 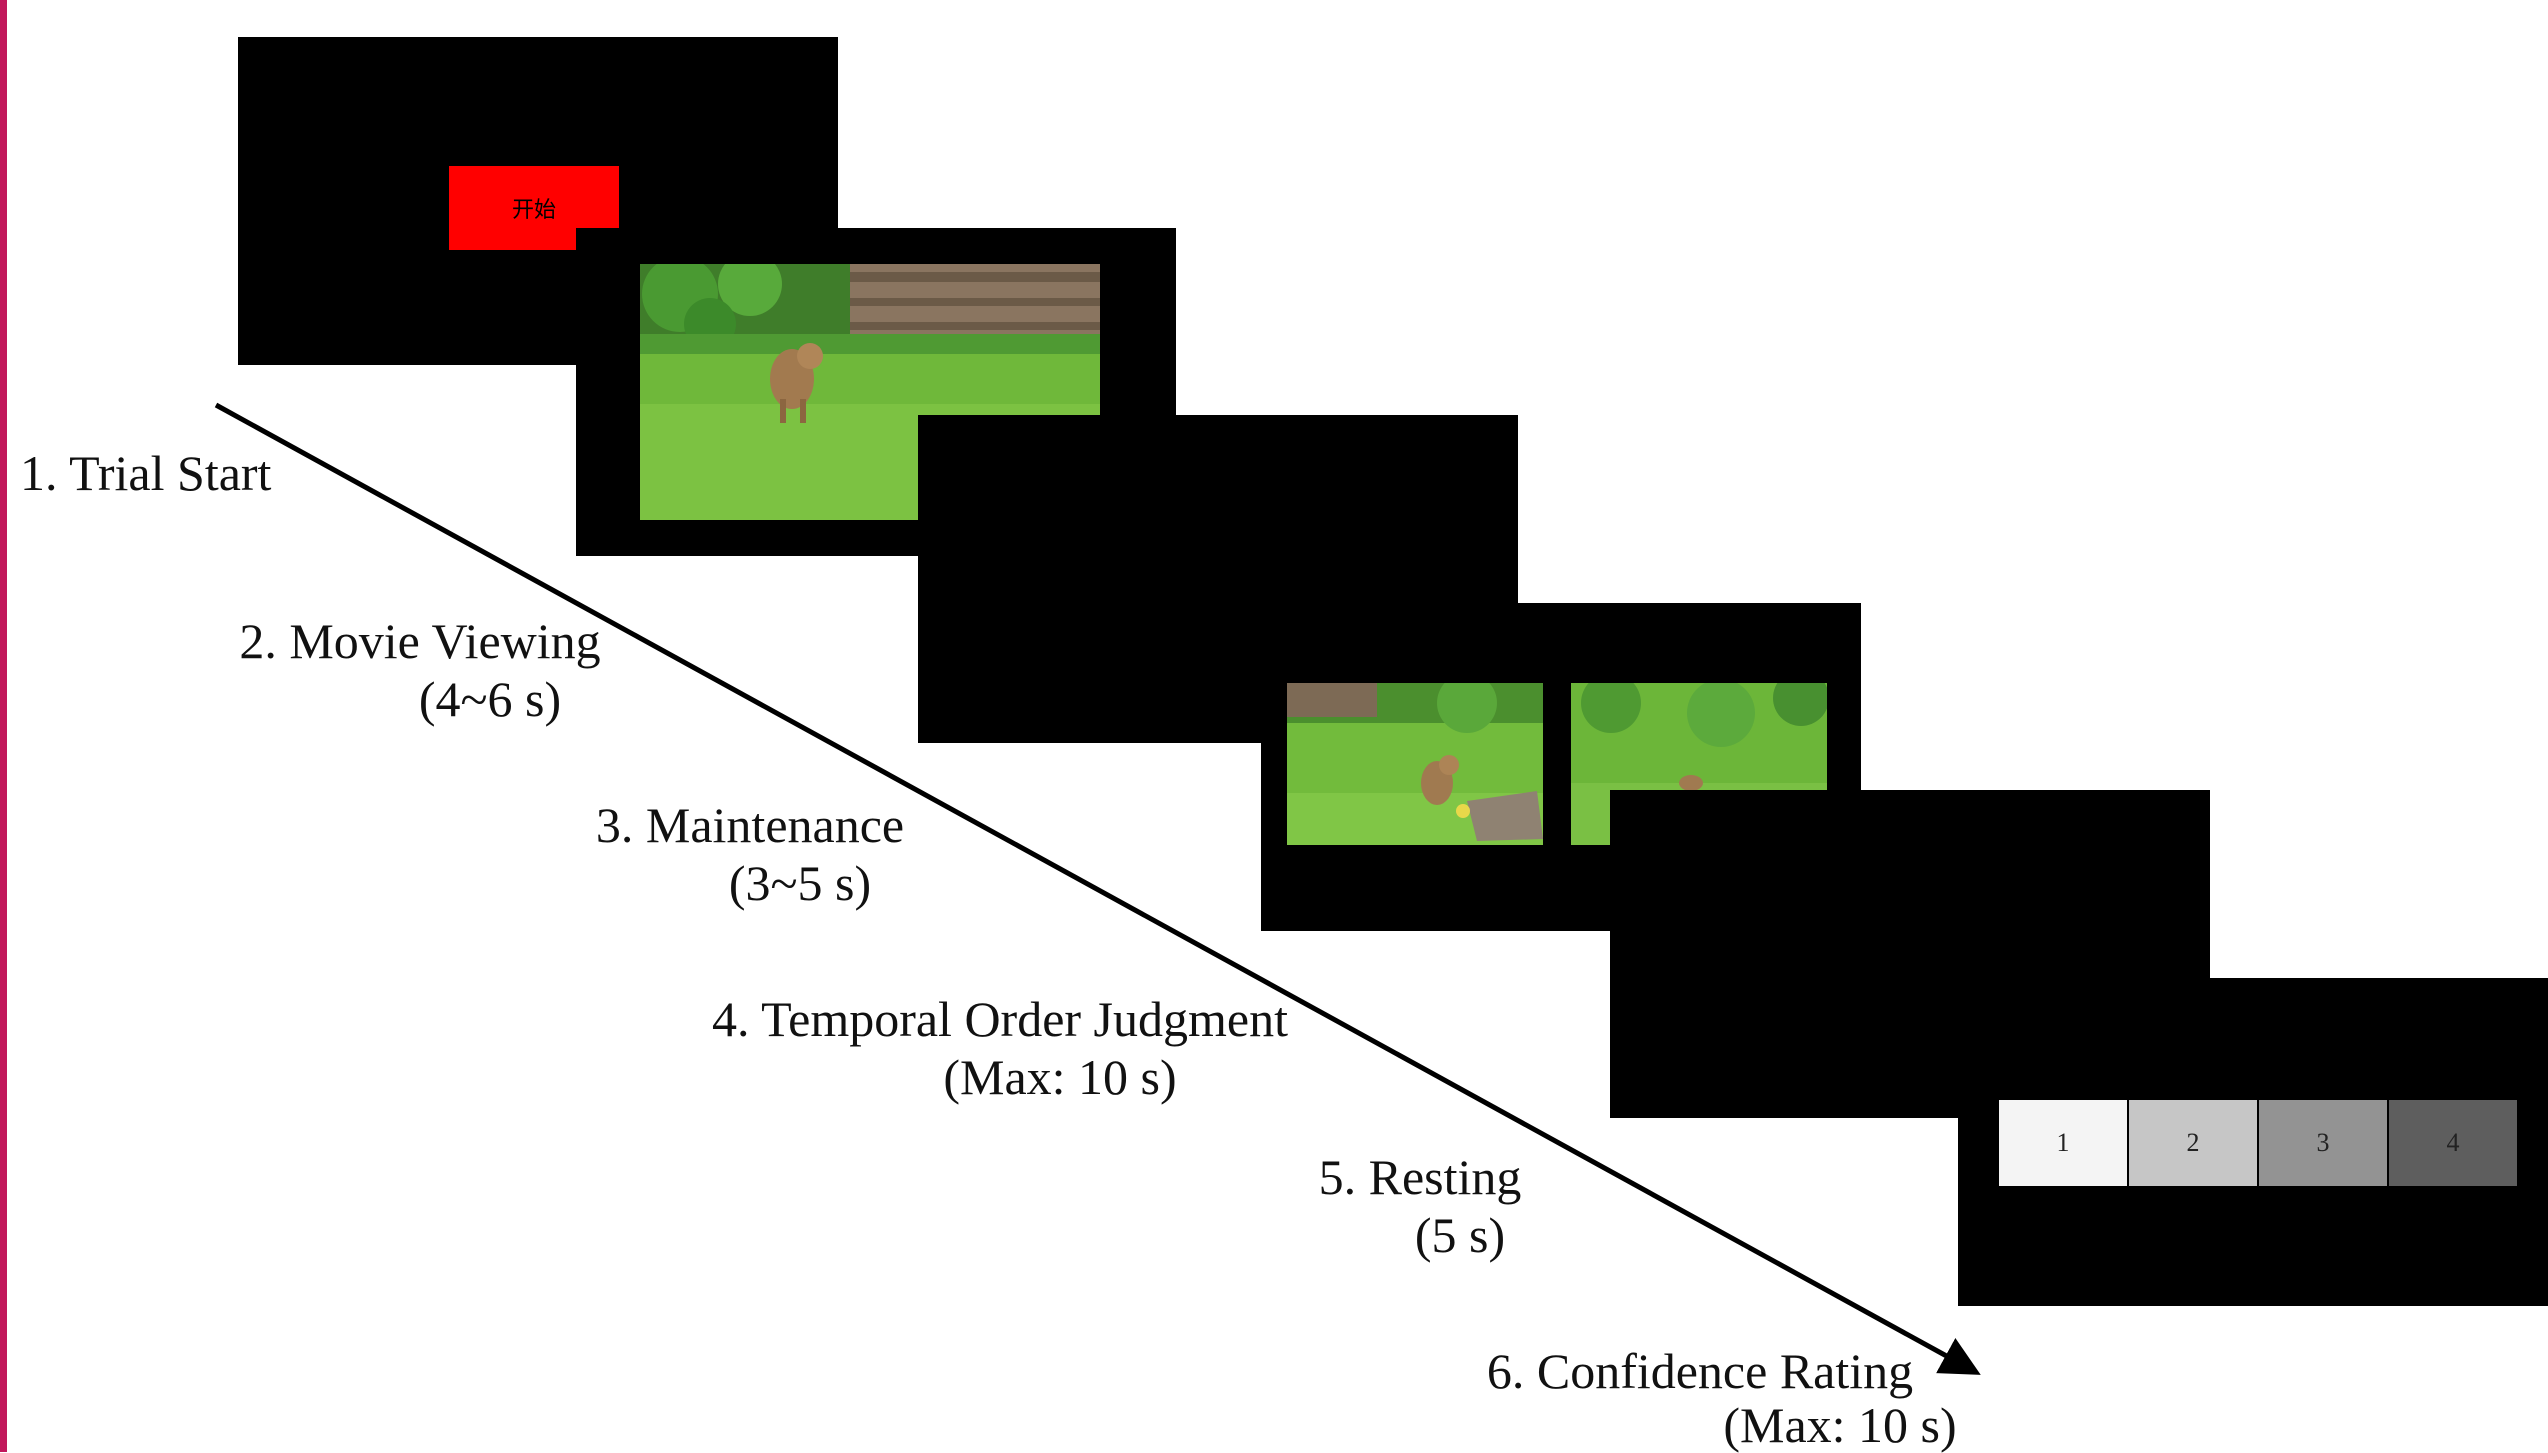 I want to click on stage-title: 5. Resting, so click(x=1420, y=1177).